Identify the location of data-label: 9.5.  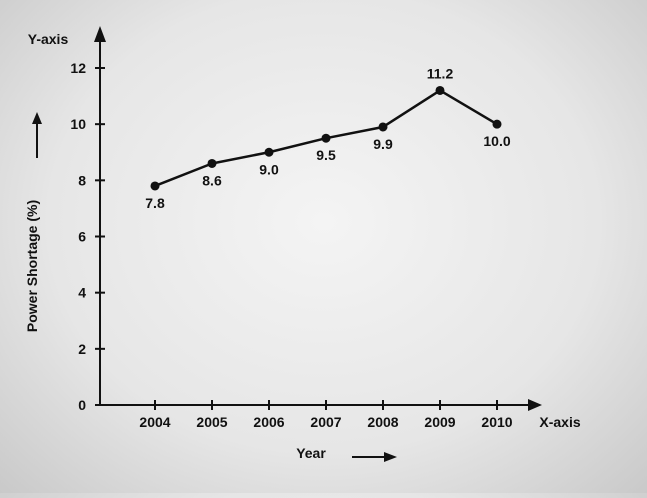
(326, 155).